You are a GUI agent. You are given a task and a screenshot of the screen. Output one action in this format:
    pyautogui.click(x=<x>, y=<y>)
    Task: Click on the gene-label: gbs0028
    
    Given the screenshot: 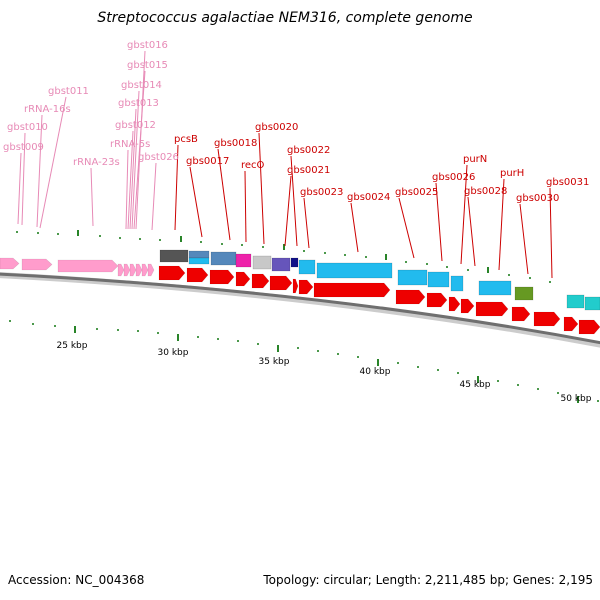 What is the action you would take?
    pyautogui.click(x=485, y=191)
    